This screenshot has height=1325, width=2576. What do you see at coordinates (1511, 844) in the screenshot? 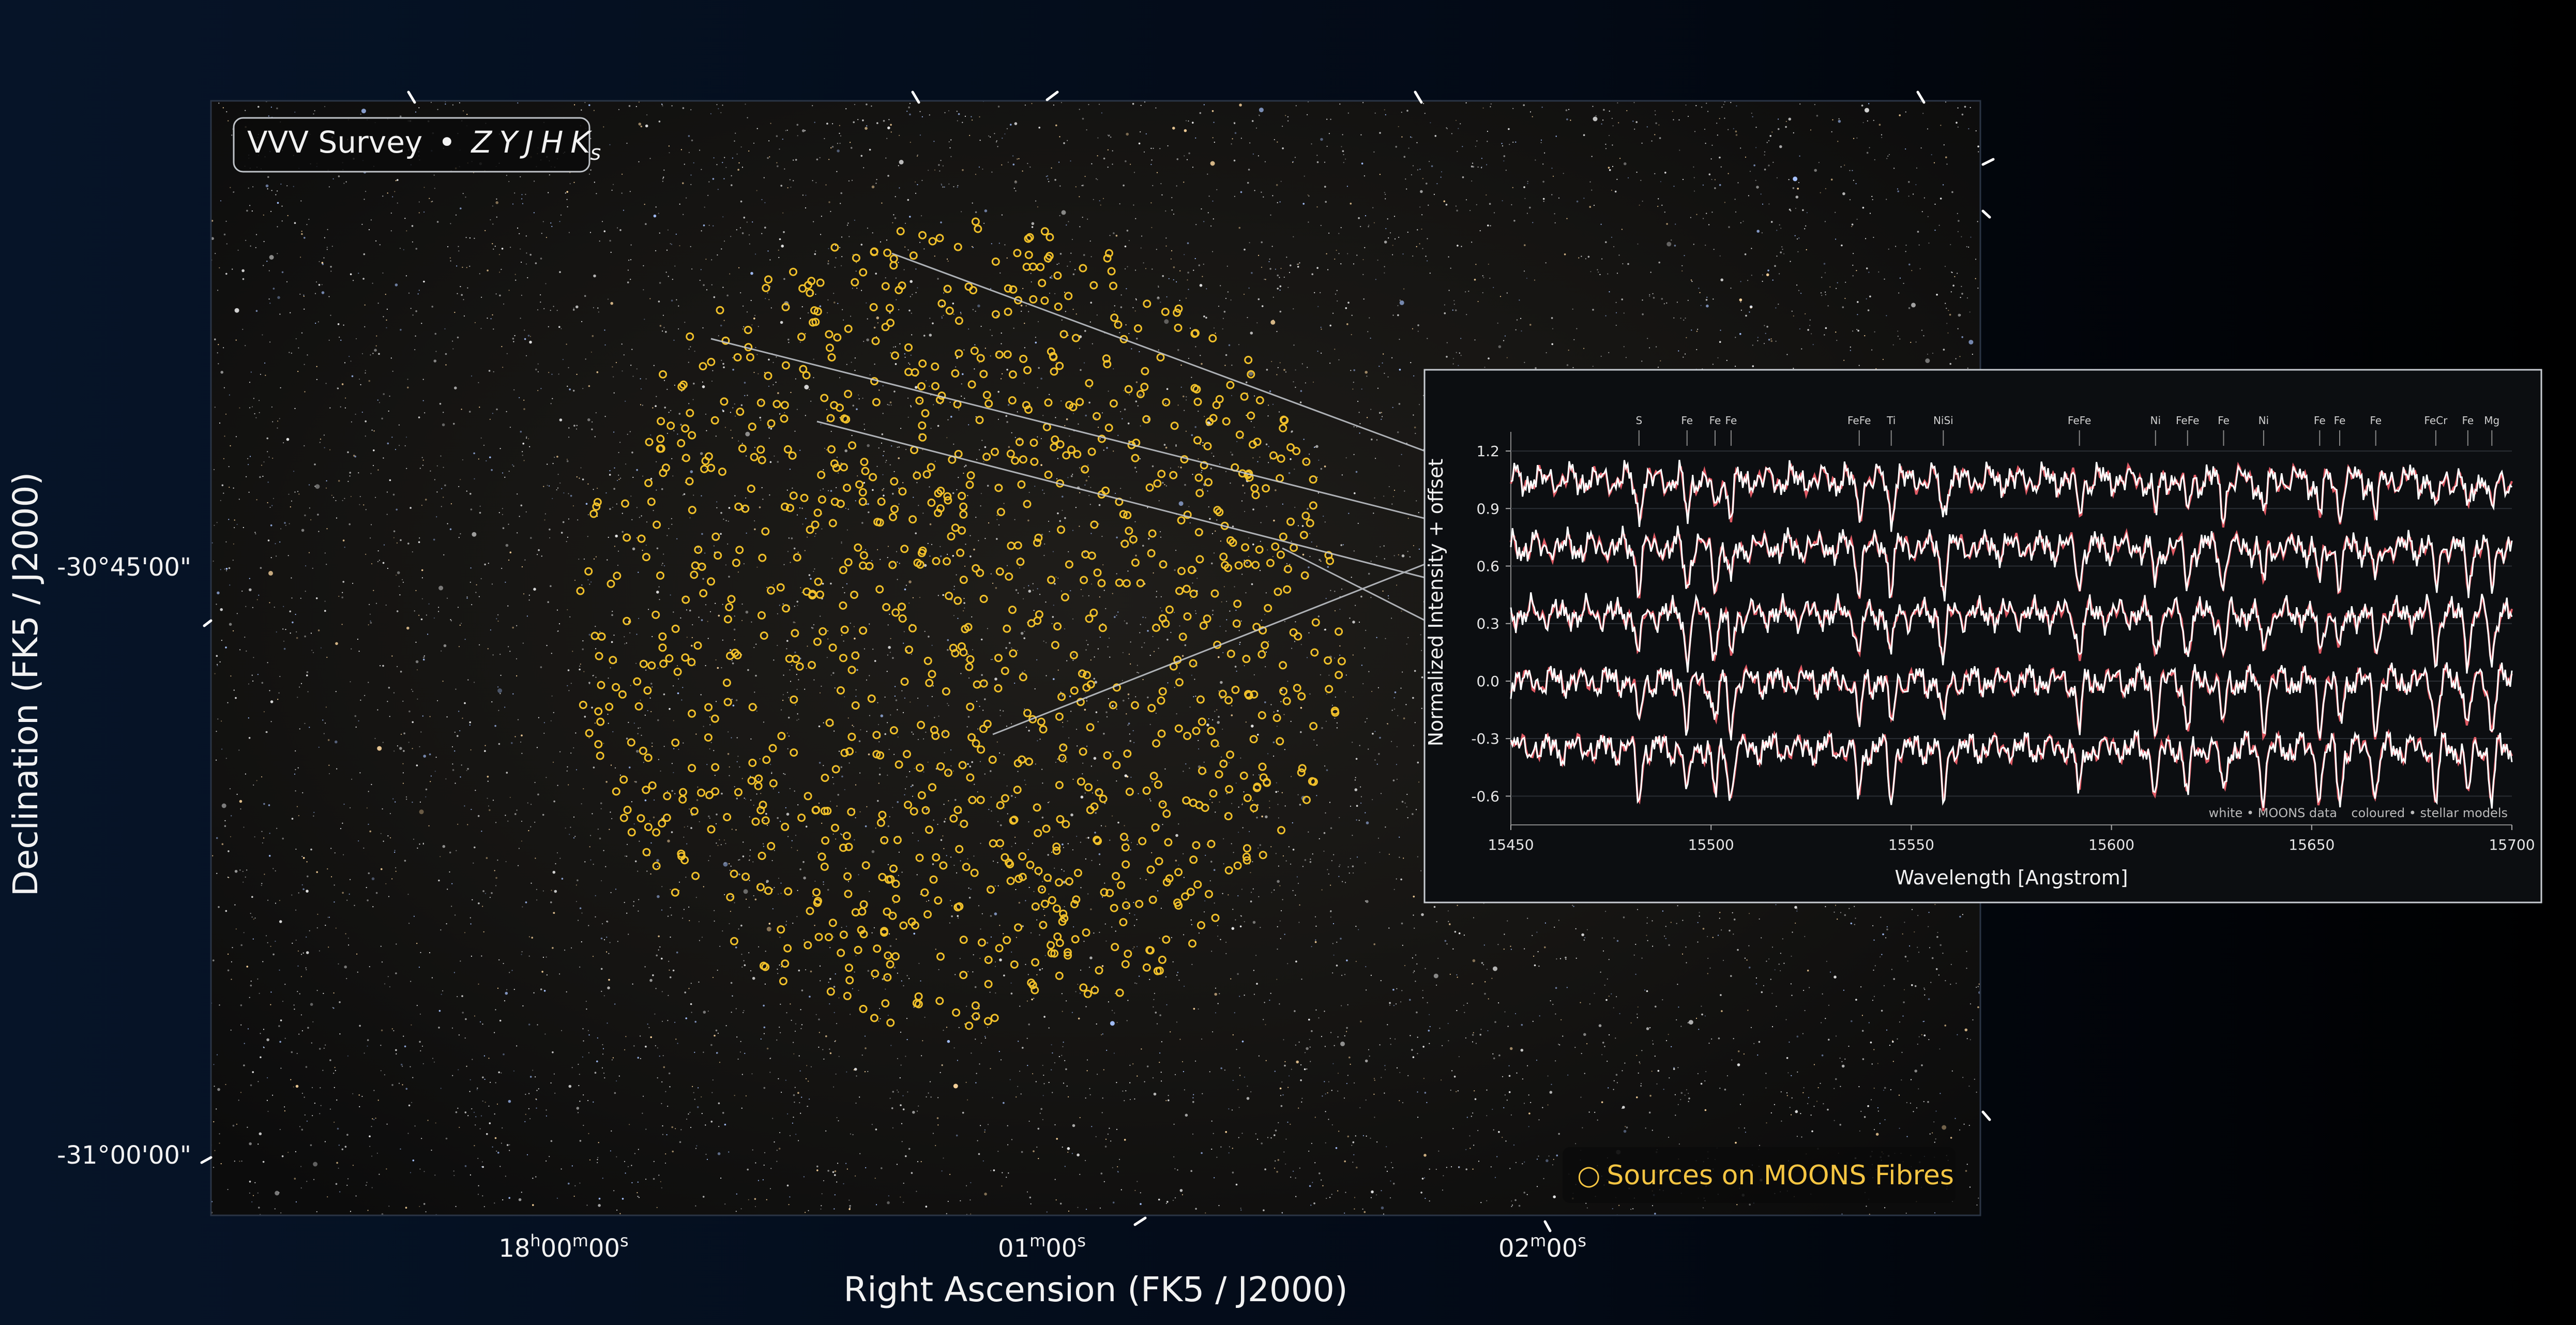
I see `inset-x-tick-label: 15450` at bounding box center [1511, 844].